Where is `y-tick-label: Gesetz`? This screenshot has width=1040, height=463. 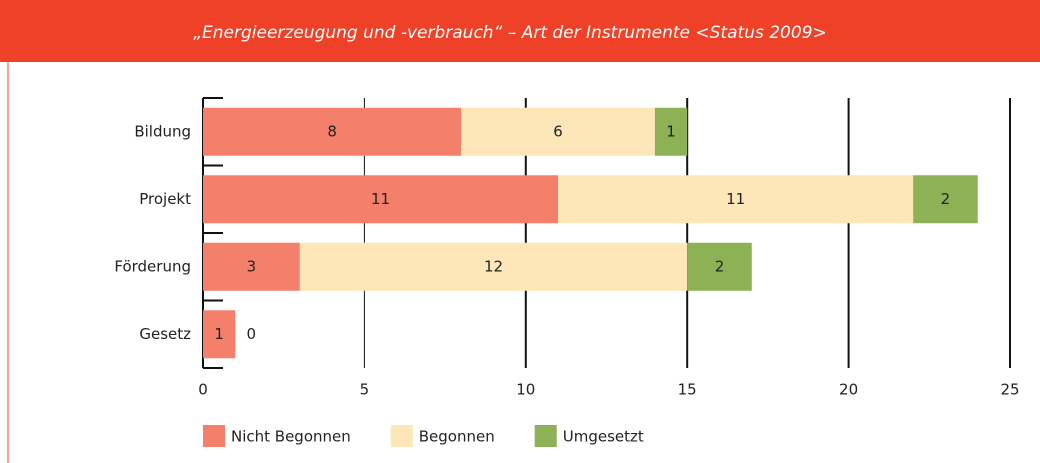 y-tick-label: Gesetz is located at coordinates (165, 334).